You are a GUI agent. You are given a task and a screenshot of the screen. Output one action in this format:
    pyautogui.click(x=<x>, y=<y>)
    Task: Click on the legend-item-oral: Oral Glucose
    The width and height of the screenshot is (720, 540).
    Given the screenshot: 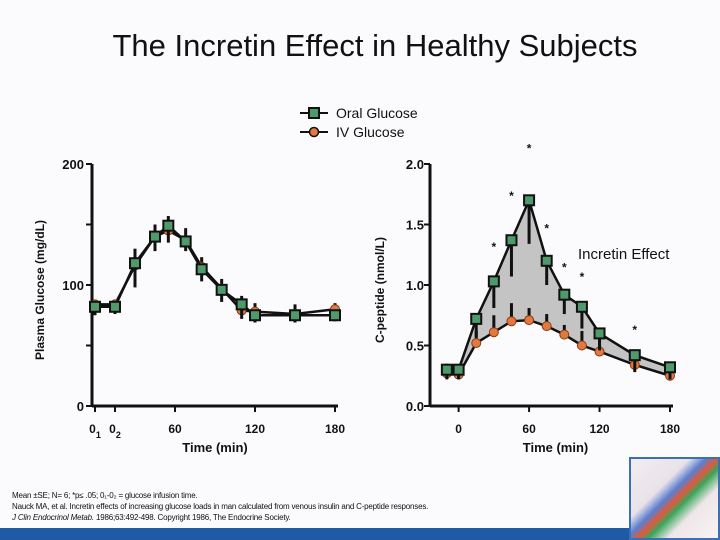 What is the action you would take?
    pyautogui.click(x=359, y=112)
    